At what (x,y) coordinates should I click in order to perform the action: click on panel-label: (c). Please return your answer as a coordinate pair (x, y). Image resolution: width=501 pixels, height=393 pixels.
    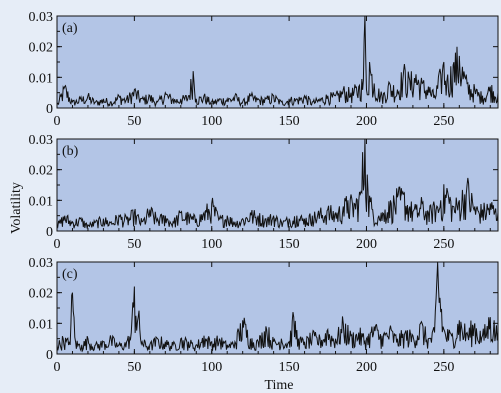
    Looking at the image, I should click on (70, 274).